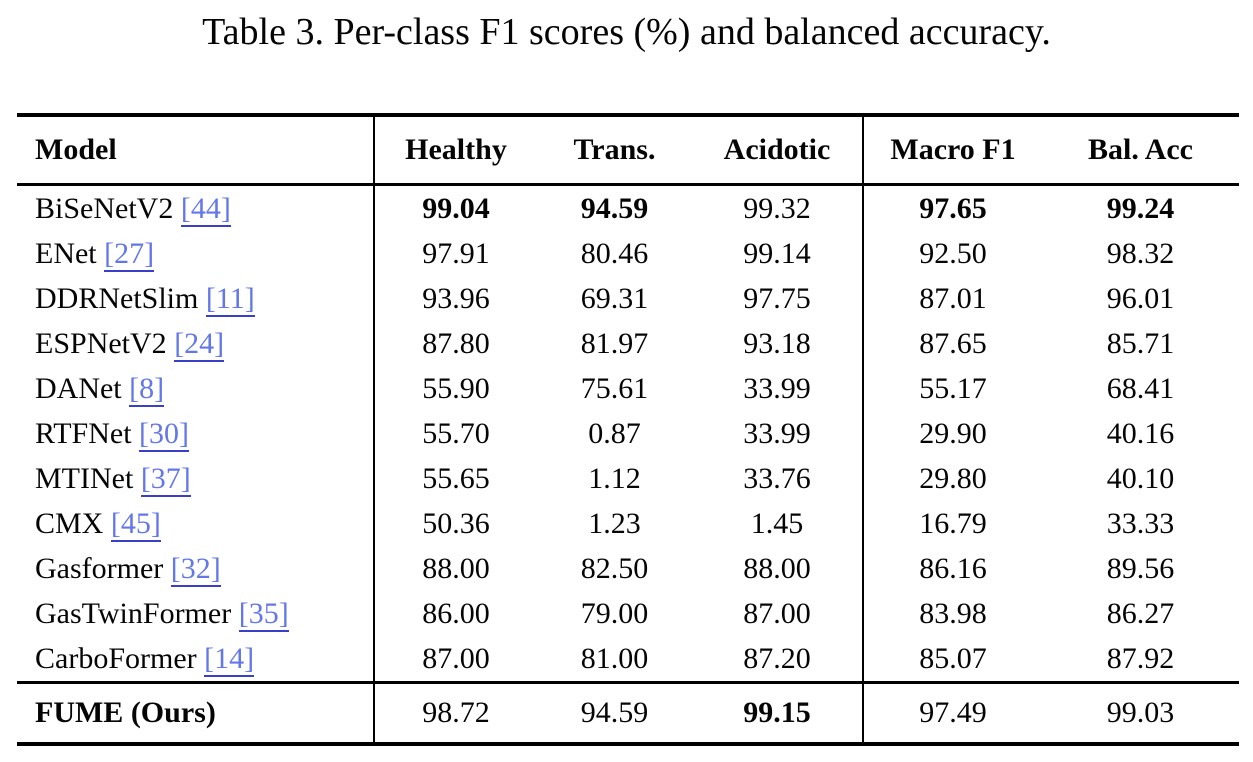  What do you see at coordinates (777, 343) in the screenshot?
I see `value-cell-acidotic: 93.18` at bounding box center [777, 343].